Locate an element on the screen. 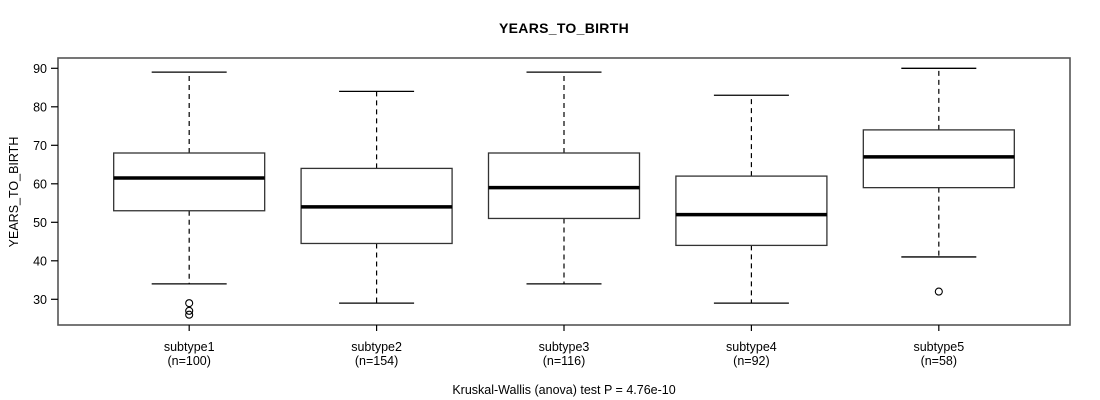 The width and height of the screenshot is (1100, 400). y-tick-label: 80 is located at coordinates (40, 107).